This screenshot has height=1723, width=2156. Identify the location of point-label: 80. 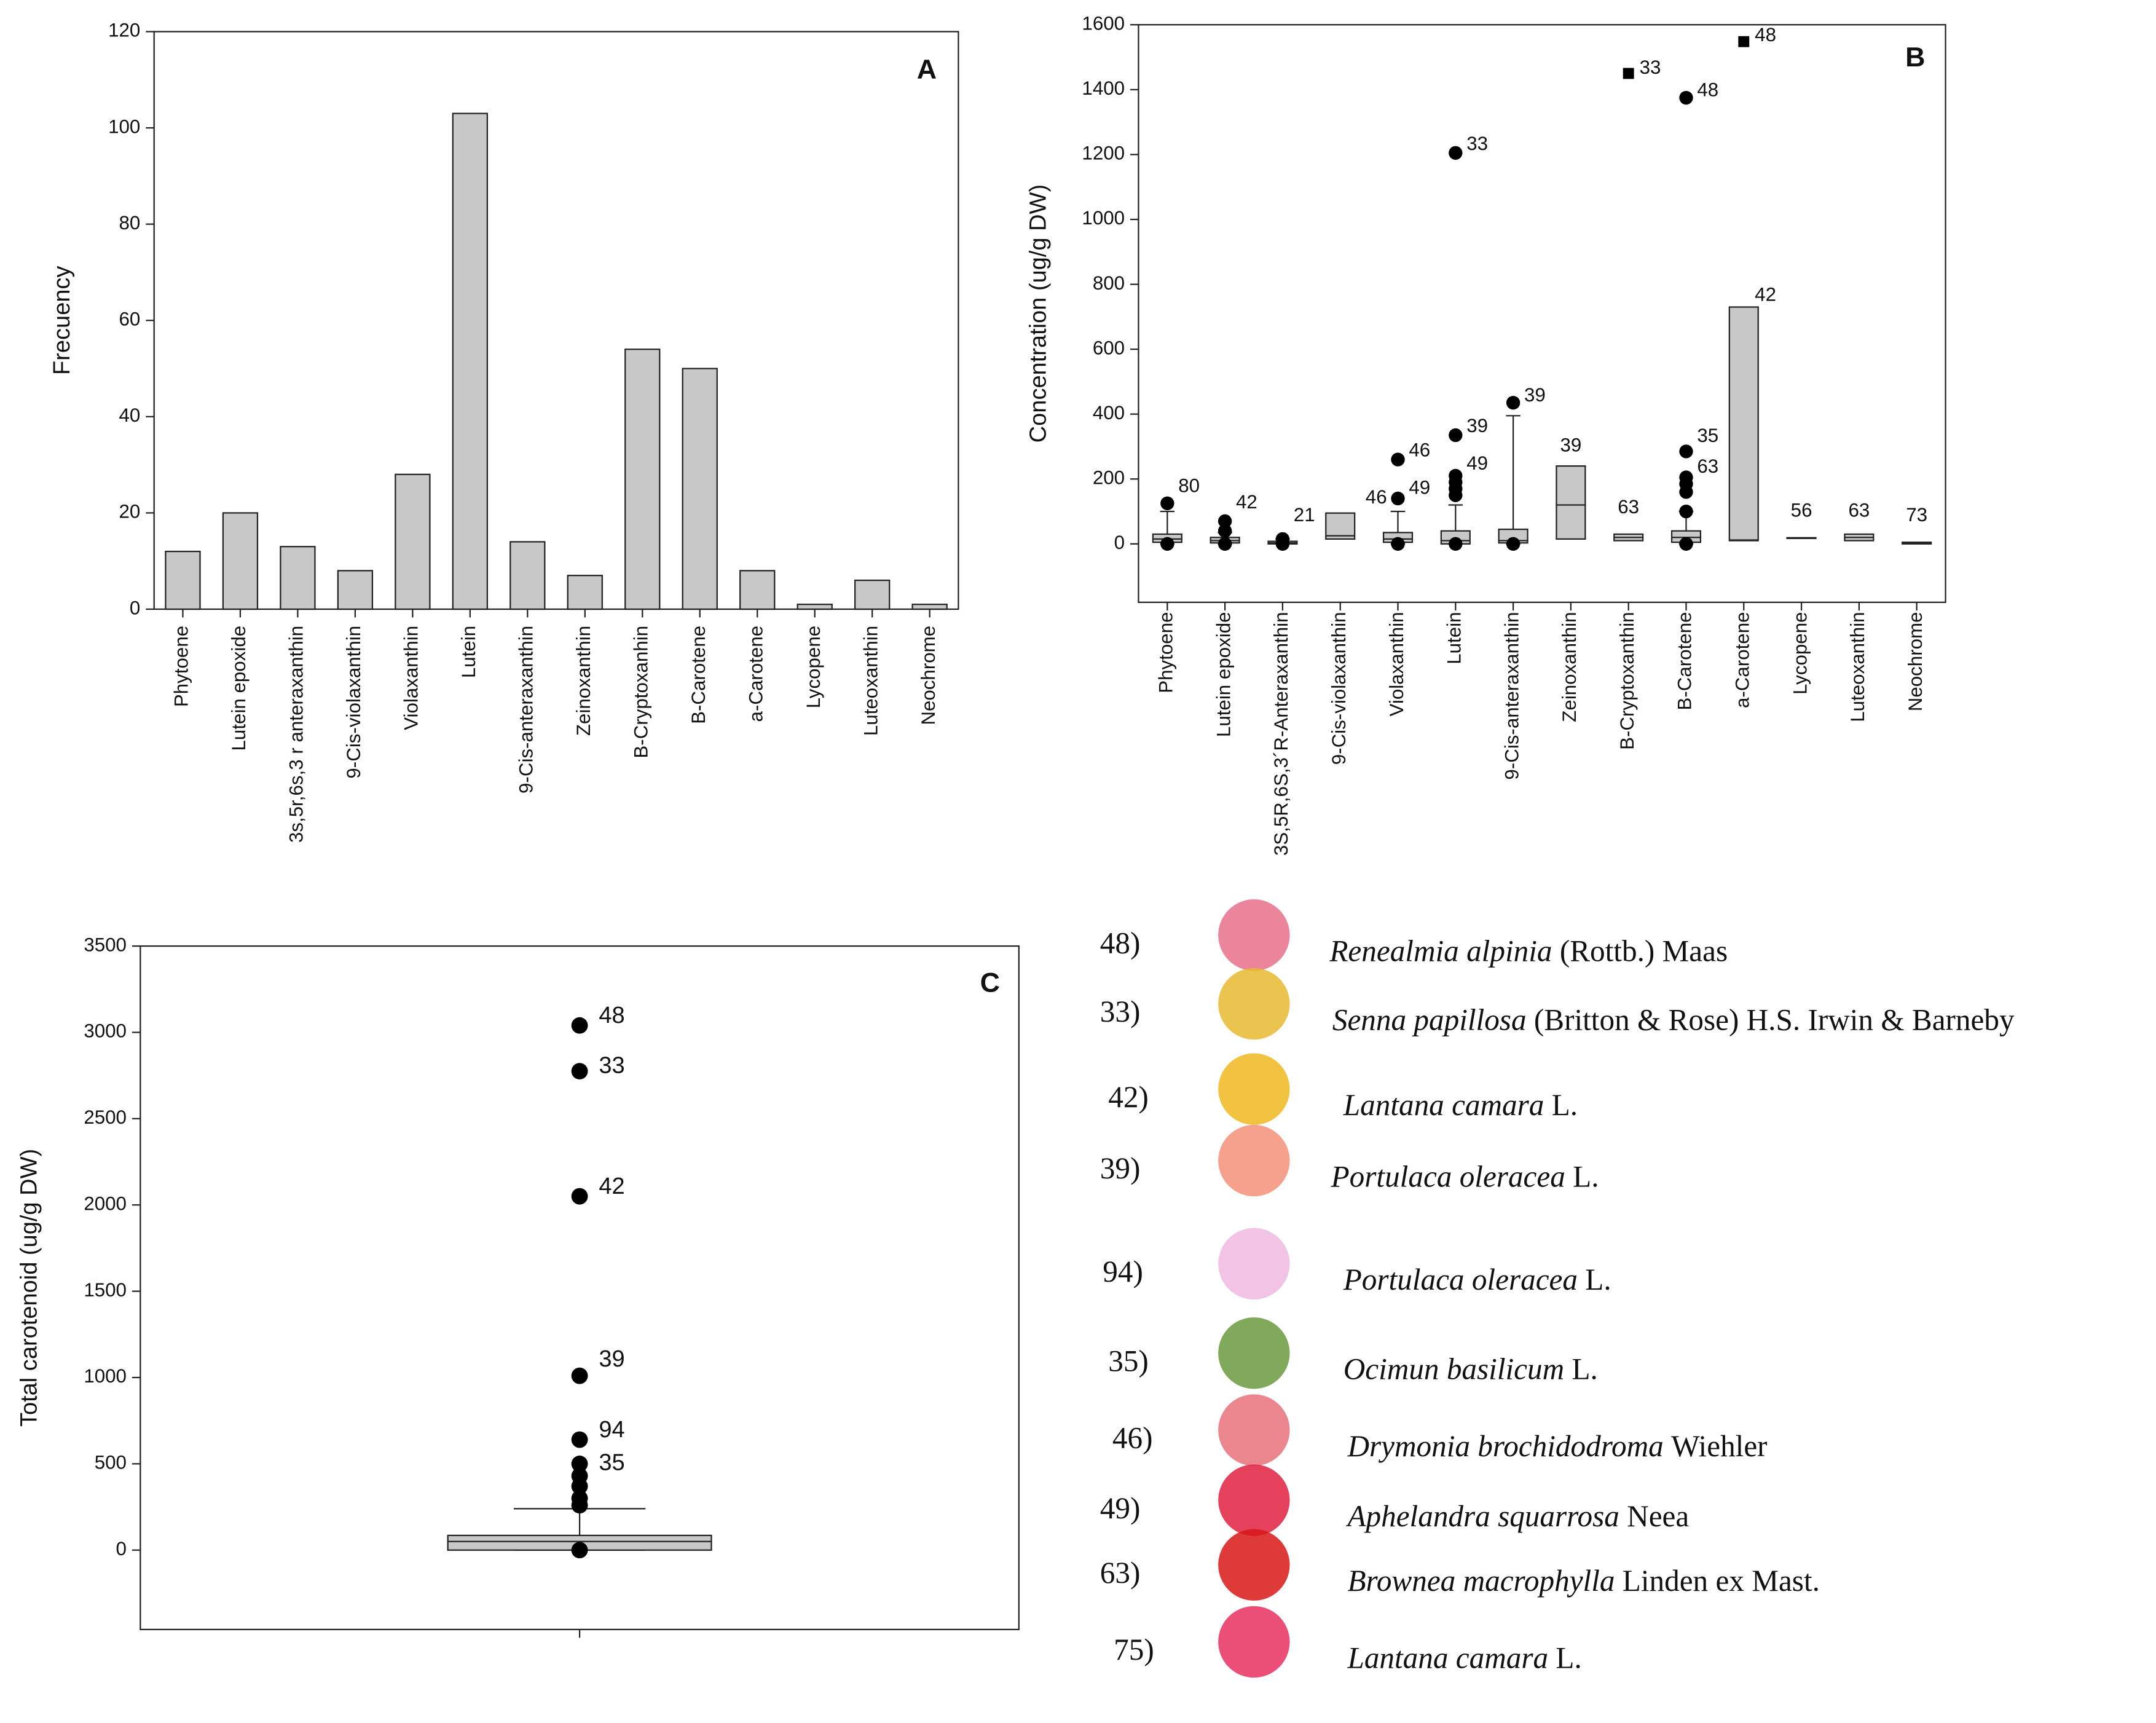
(1189, 486).